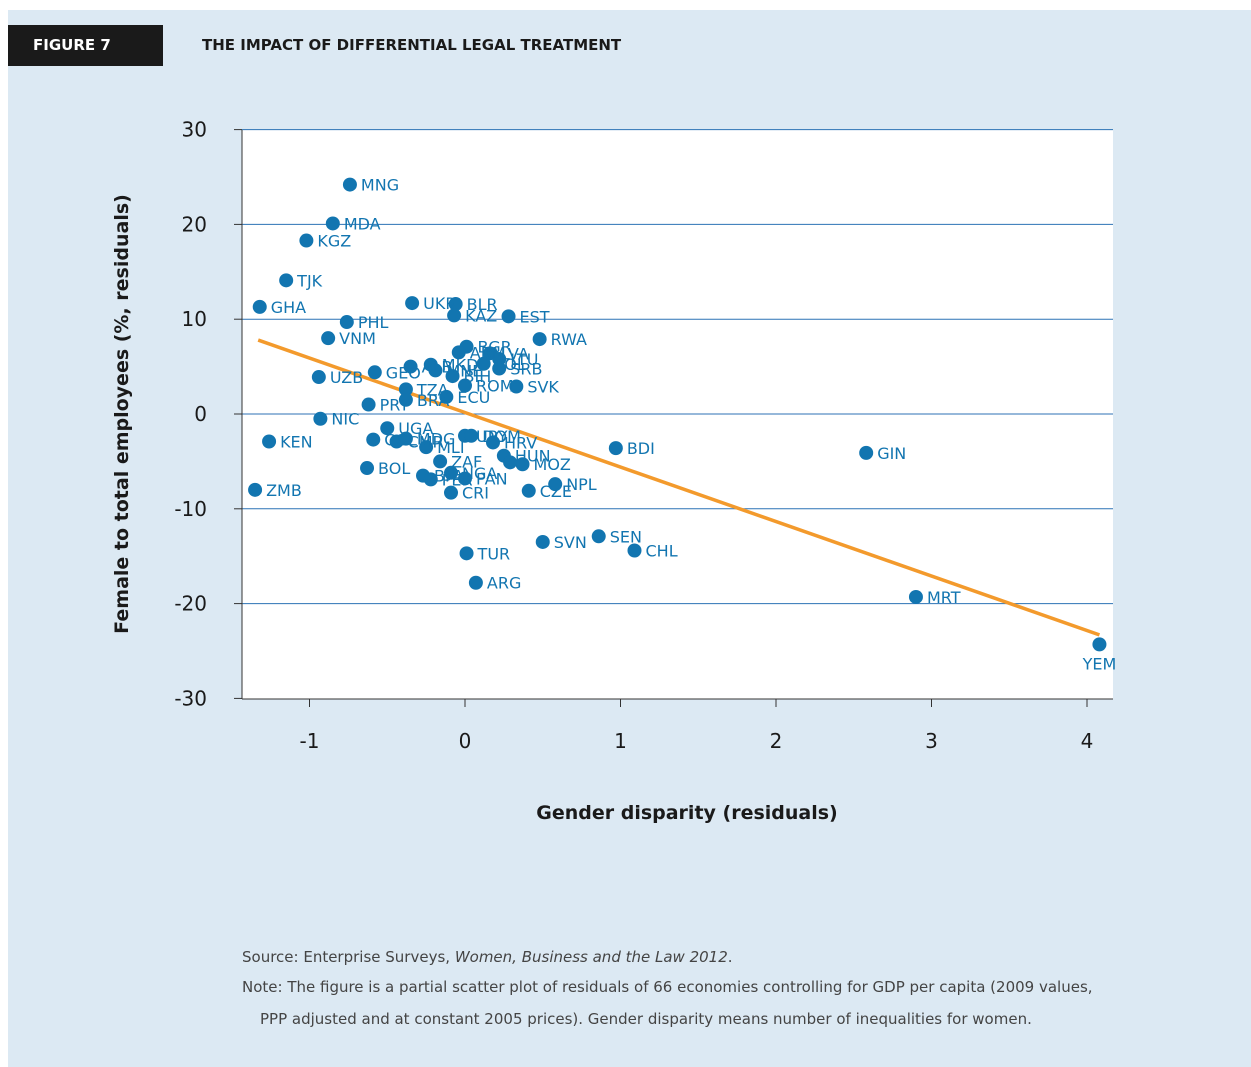 Image resolution: width=1251 pixels, height=1067 pixels. What do you see at coordinates (190, 604) in the screenshot?
I see `y-tick-label: -20` at bounding box center [190, 604].